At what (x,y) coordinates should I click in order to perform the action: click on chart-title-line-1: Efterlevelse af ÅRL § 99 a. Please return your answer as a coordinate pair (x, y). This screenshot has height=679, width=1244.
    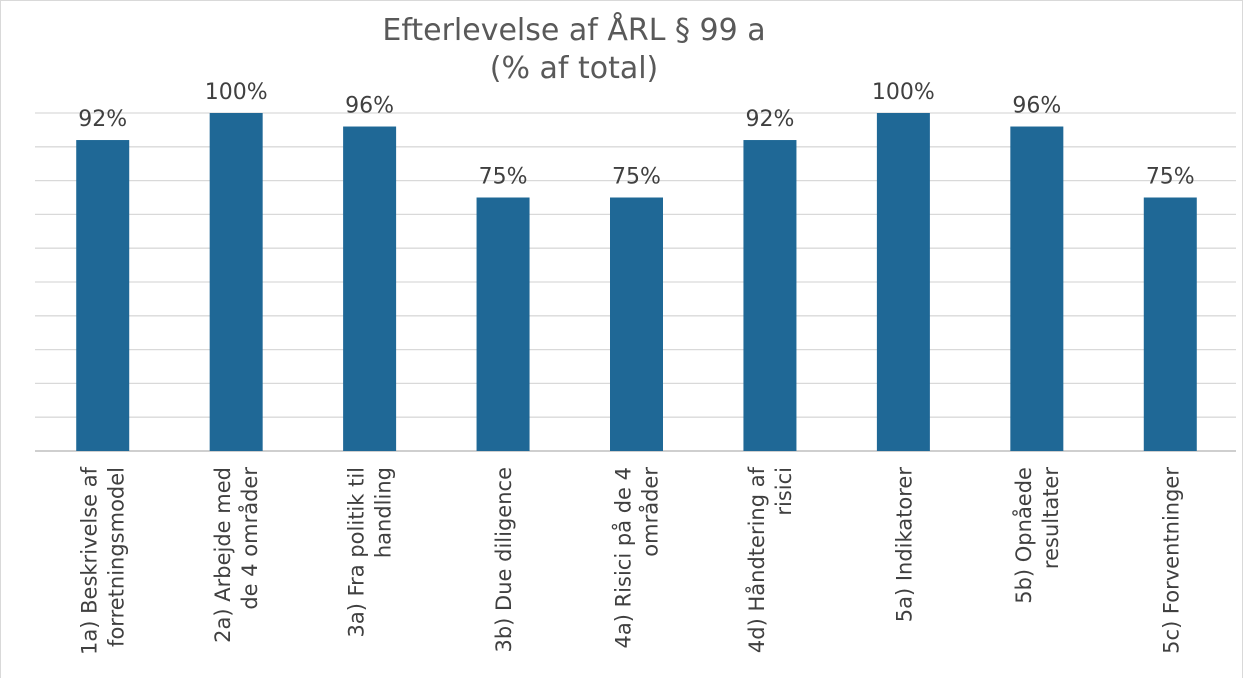
    Looking at the image, I should click on (574, 30).